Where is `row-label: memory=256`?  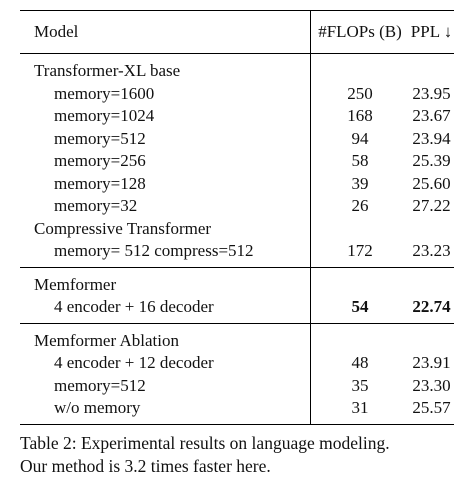 row-label: memory=256 is located at coordinates (100, 160).